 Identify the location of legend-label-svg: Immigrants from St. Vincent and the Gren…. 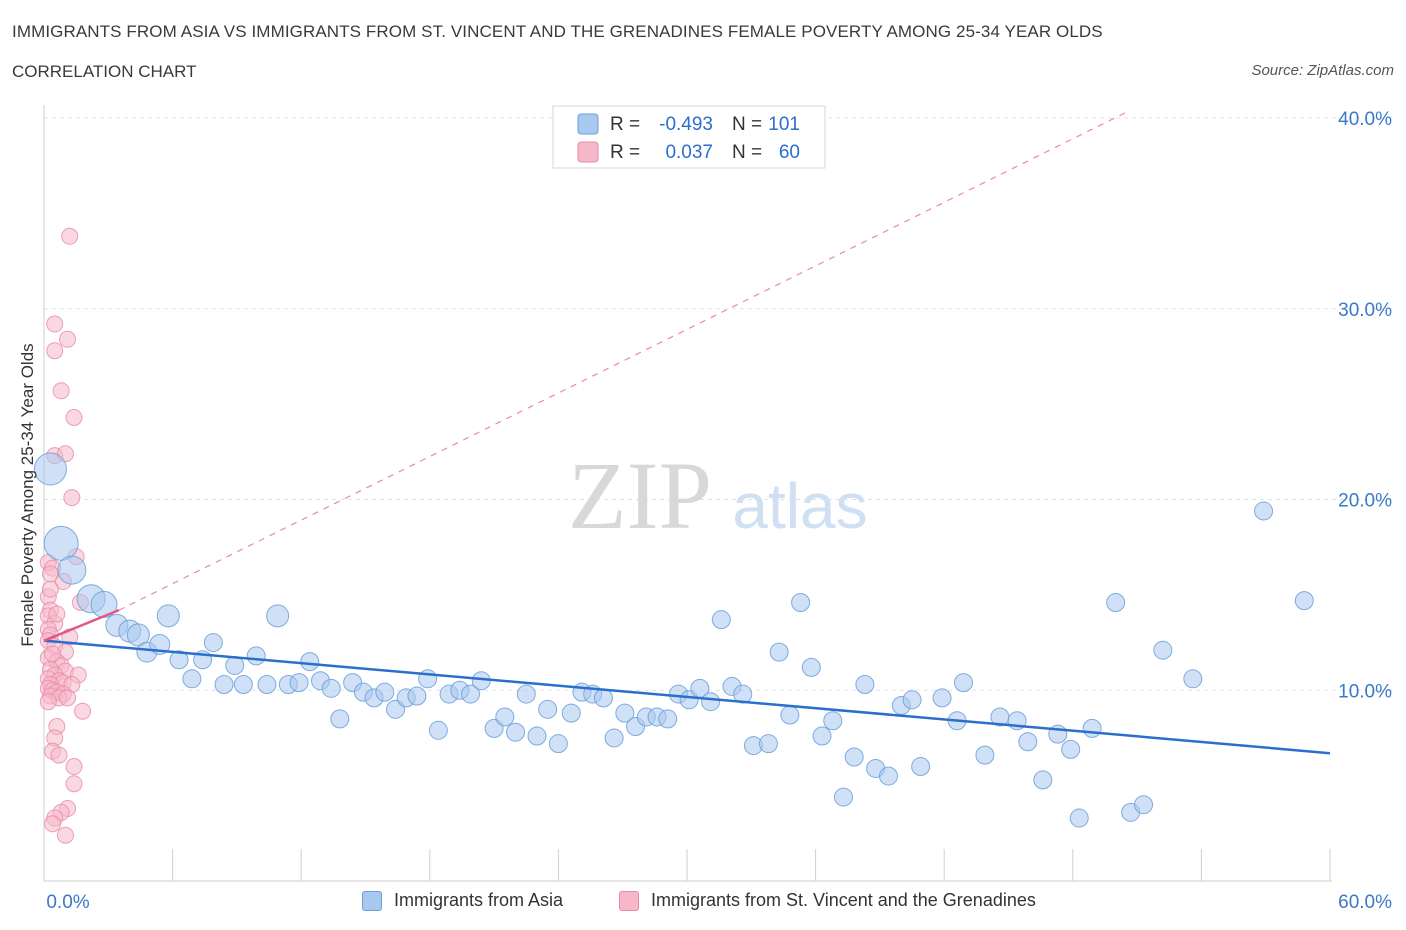
(843, 900).